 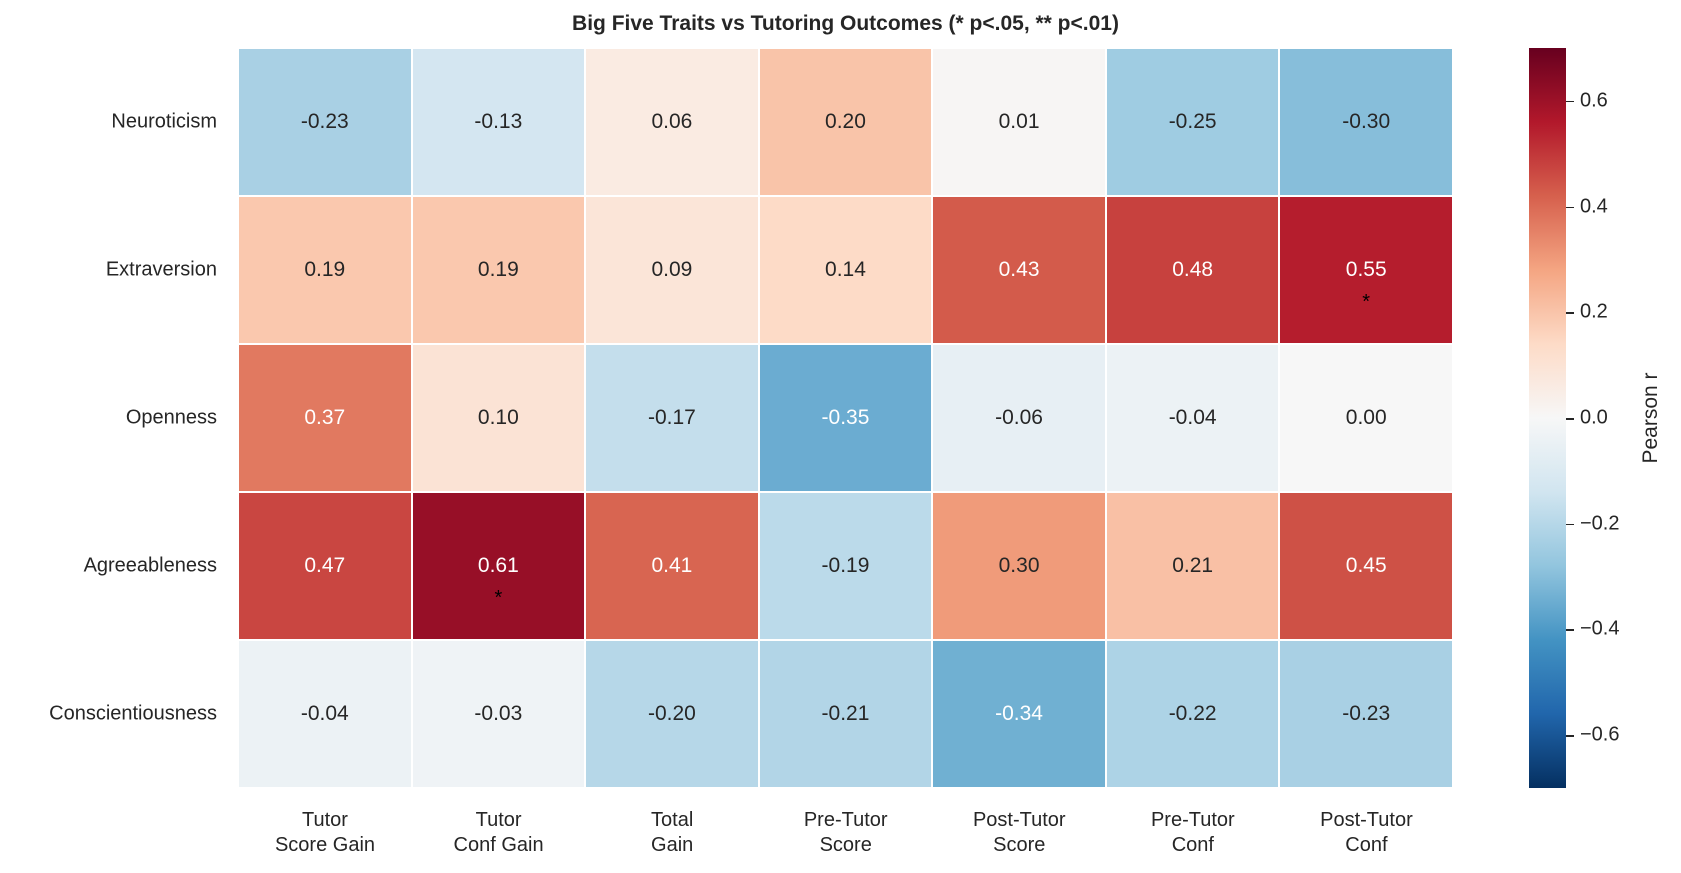 I want to click on cell-value: 0.30, so click(x=1019, y=565).